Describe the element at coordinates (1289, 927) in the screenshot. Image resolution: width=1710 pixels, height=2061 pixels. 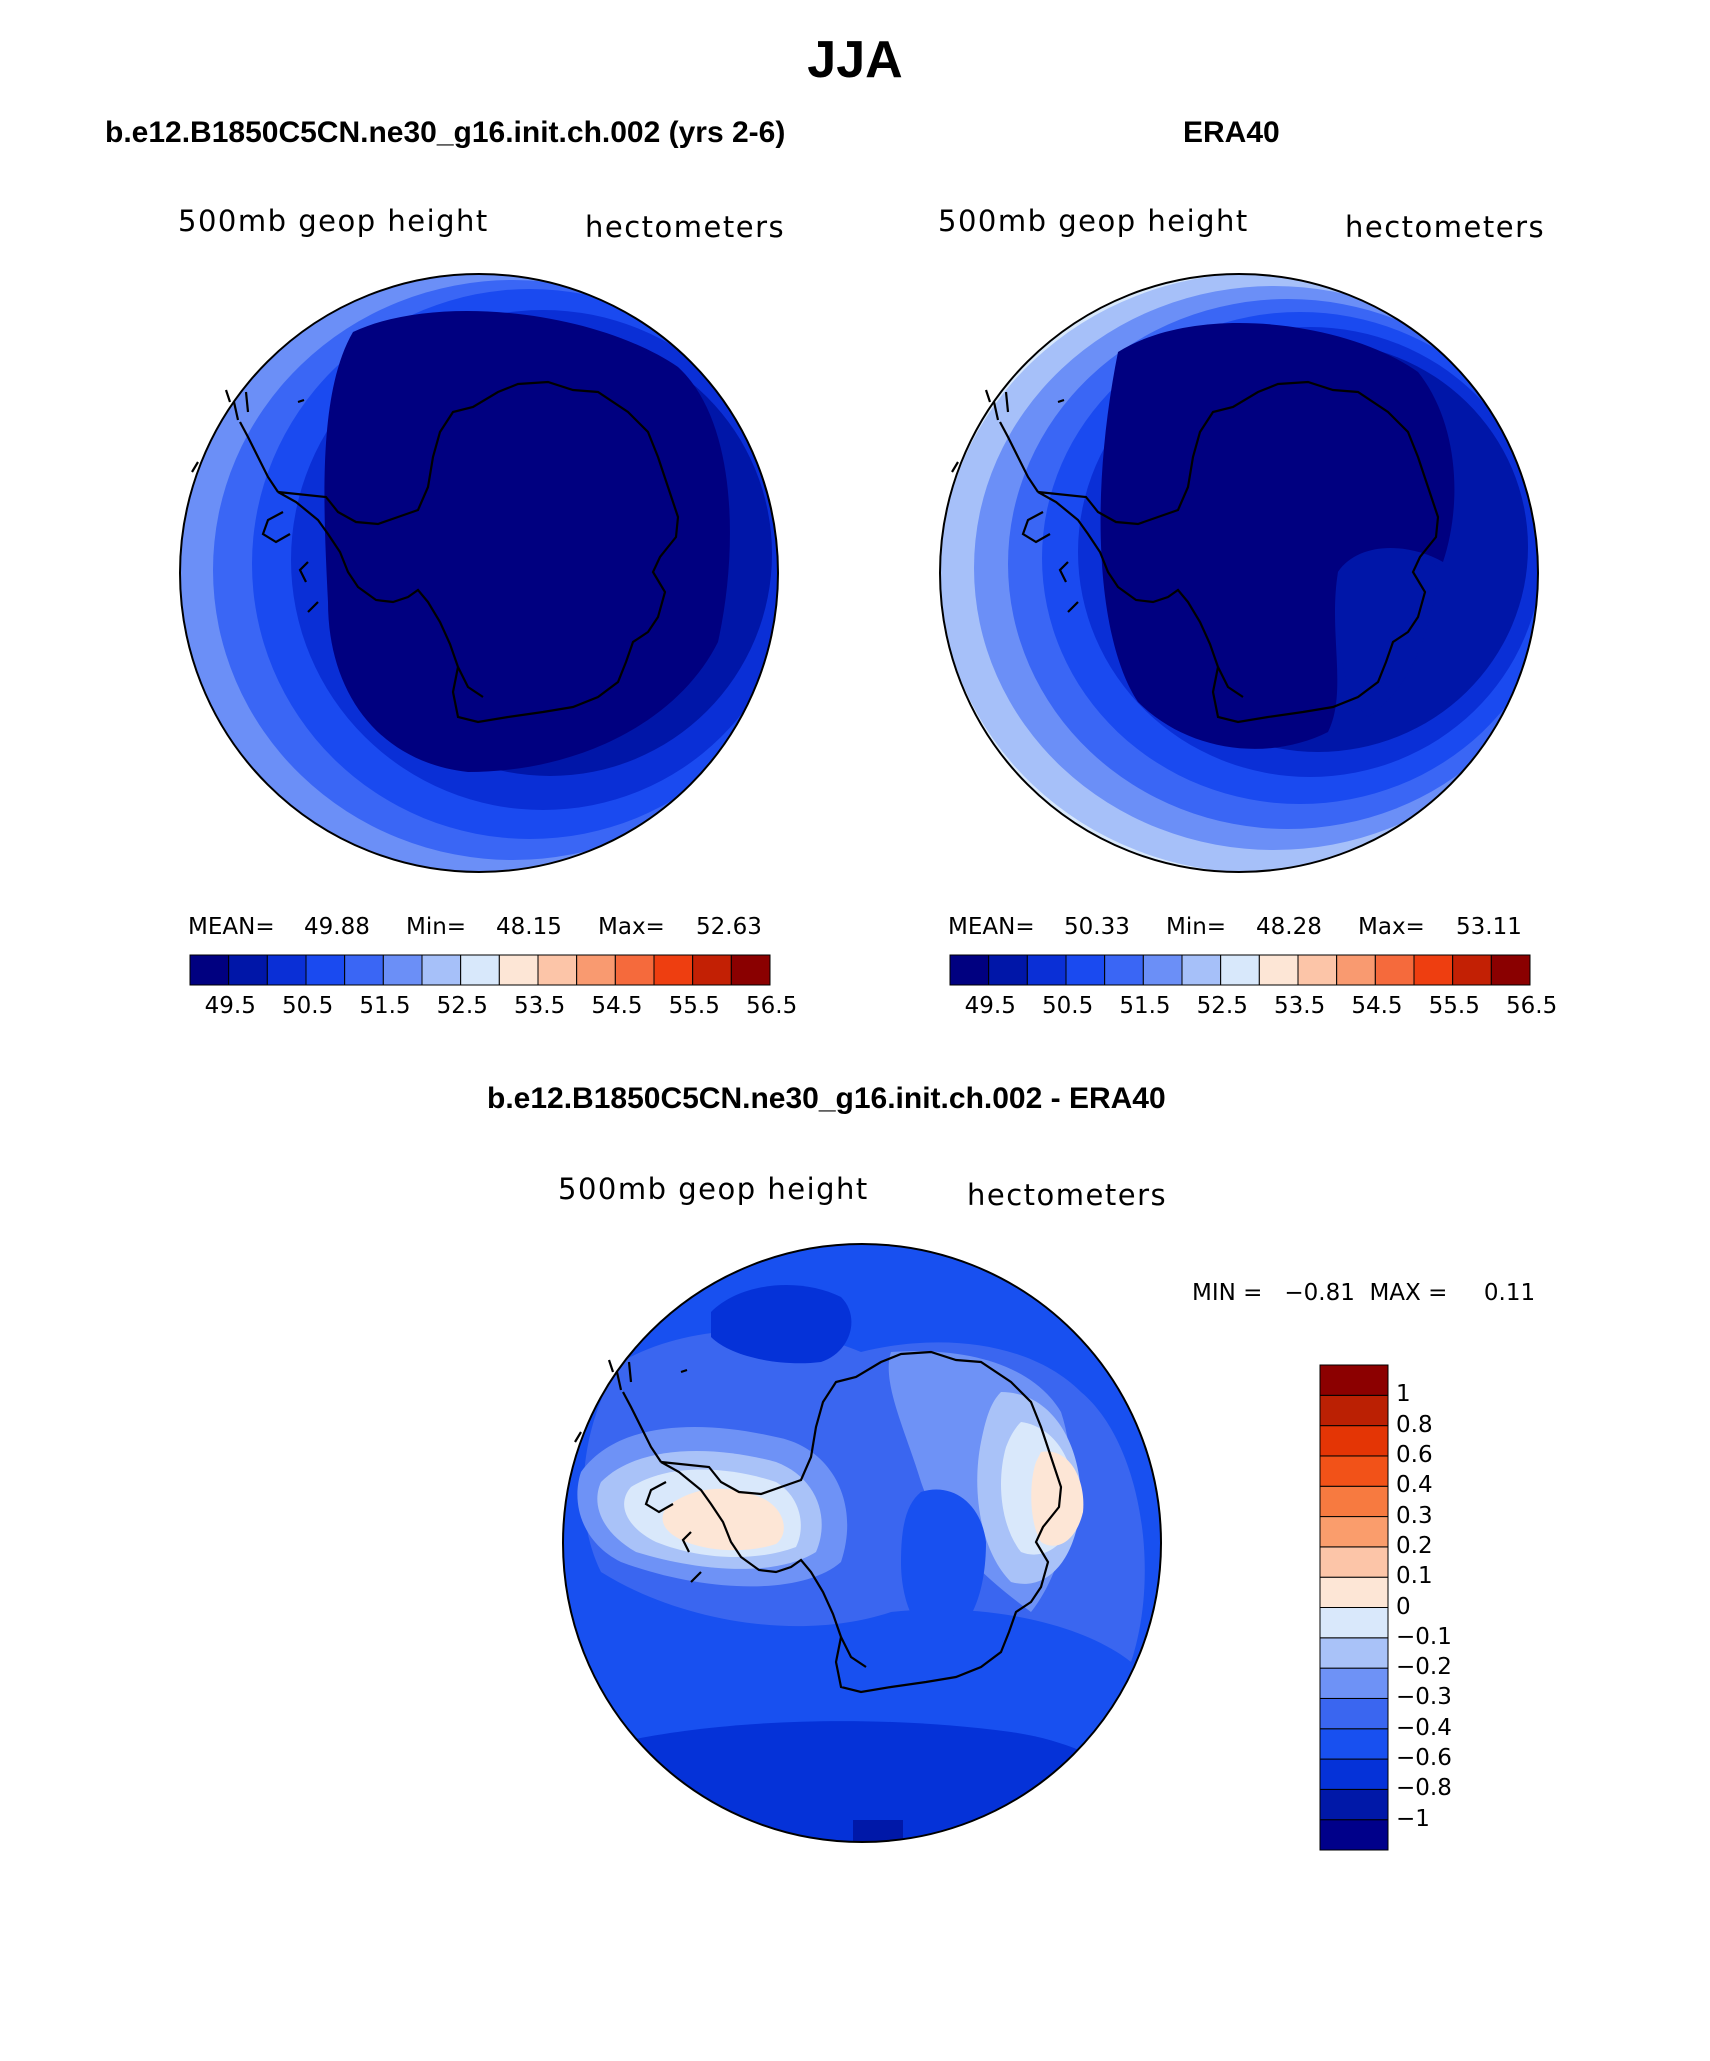
I see `obs-min-value: 48.28` at that location.